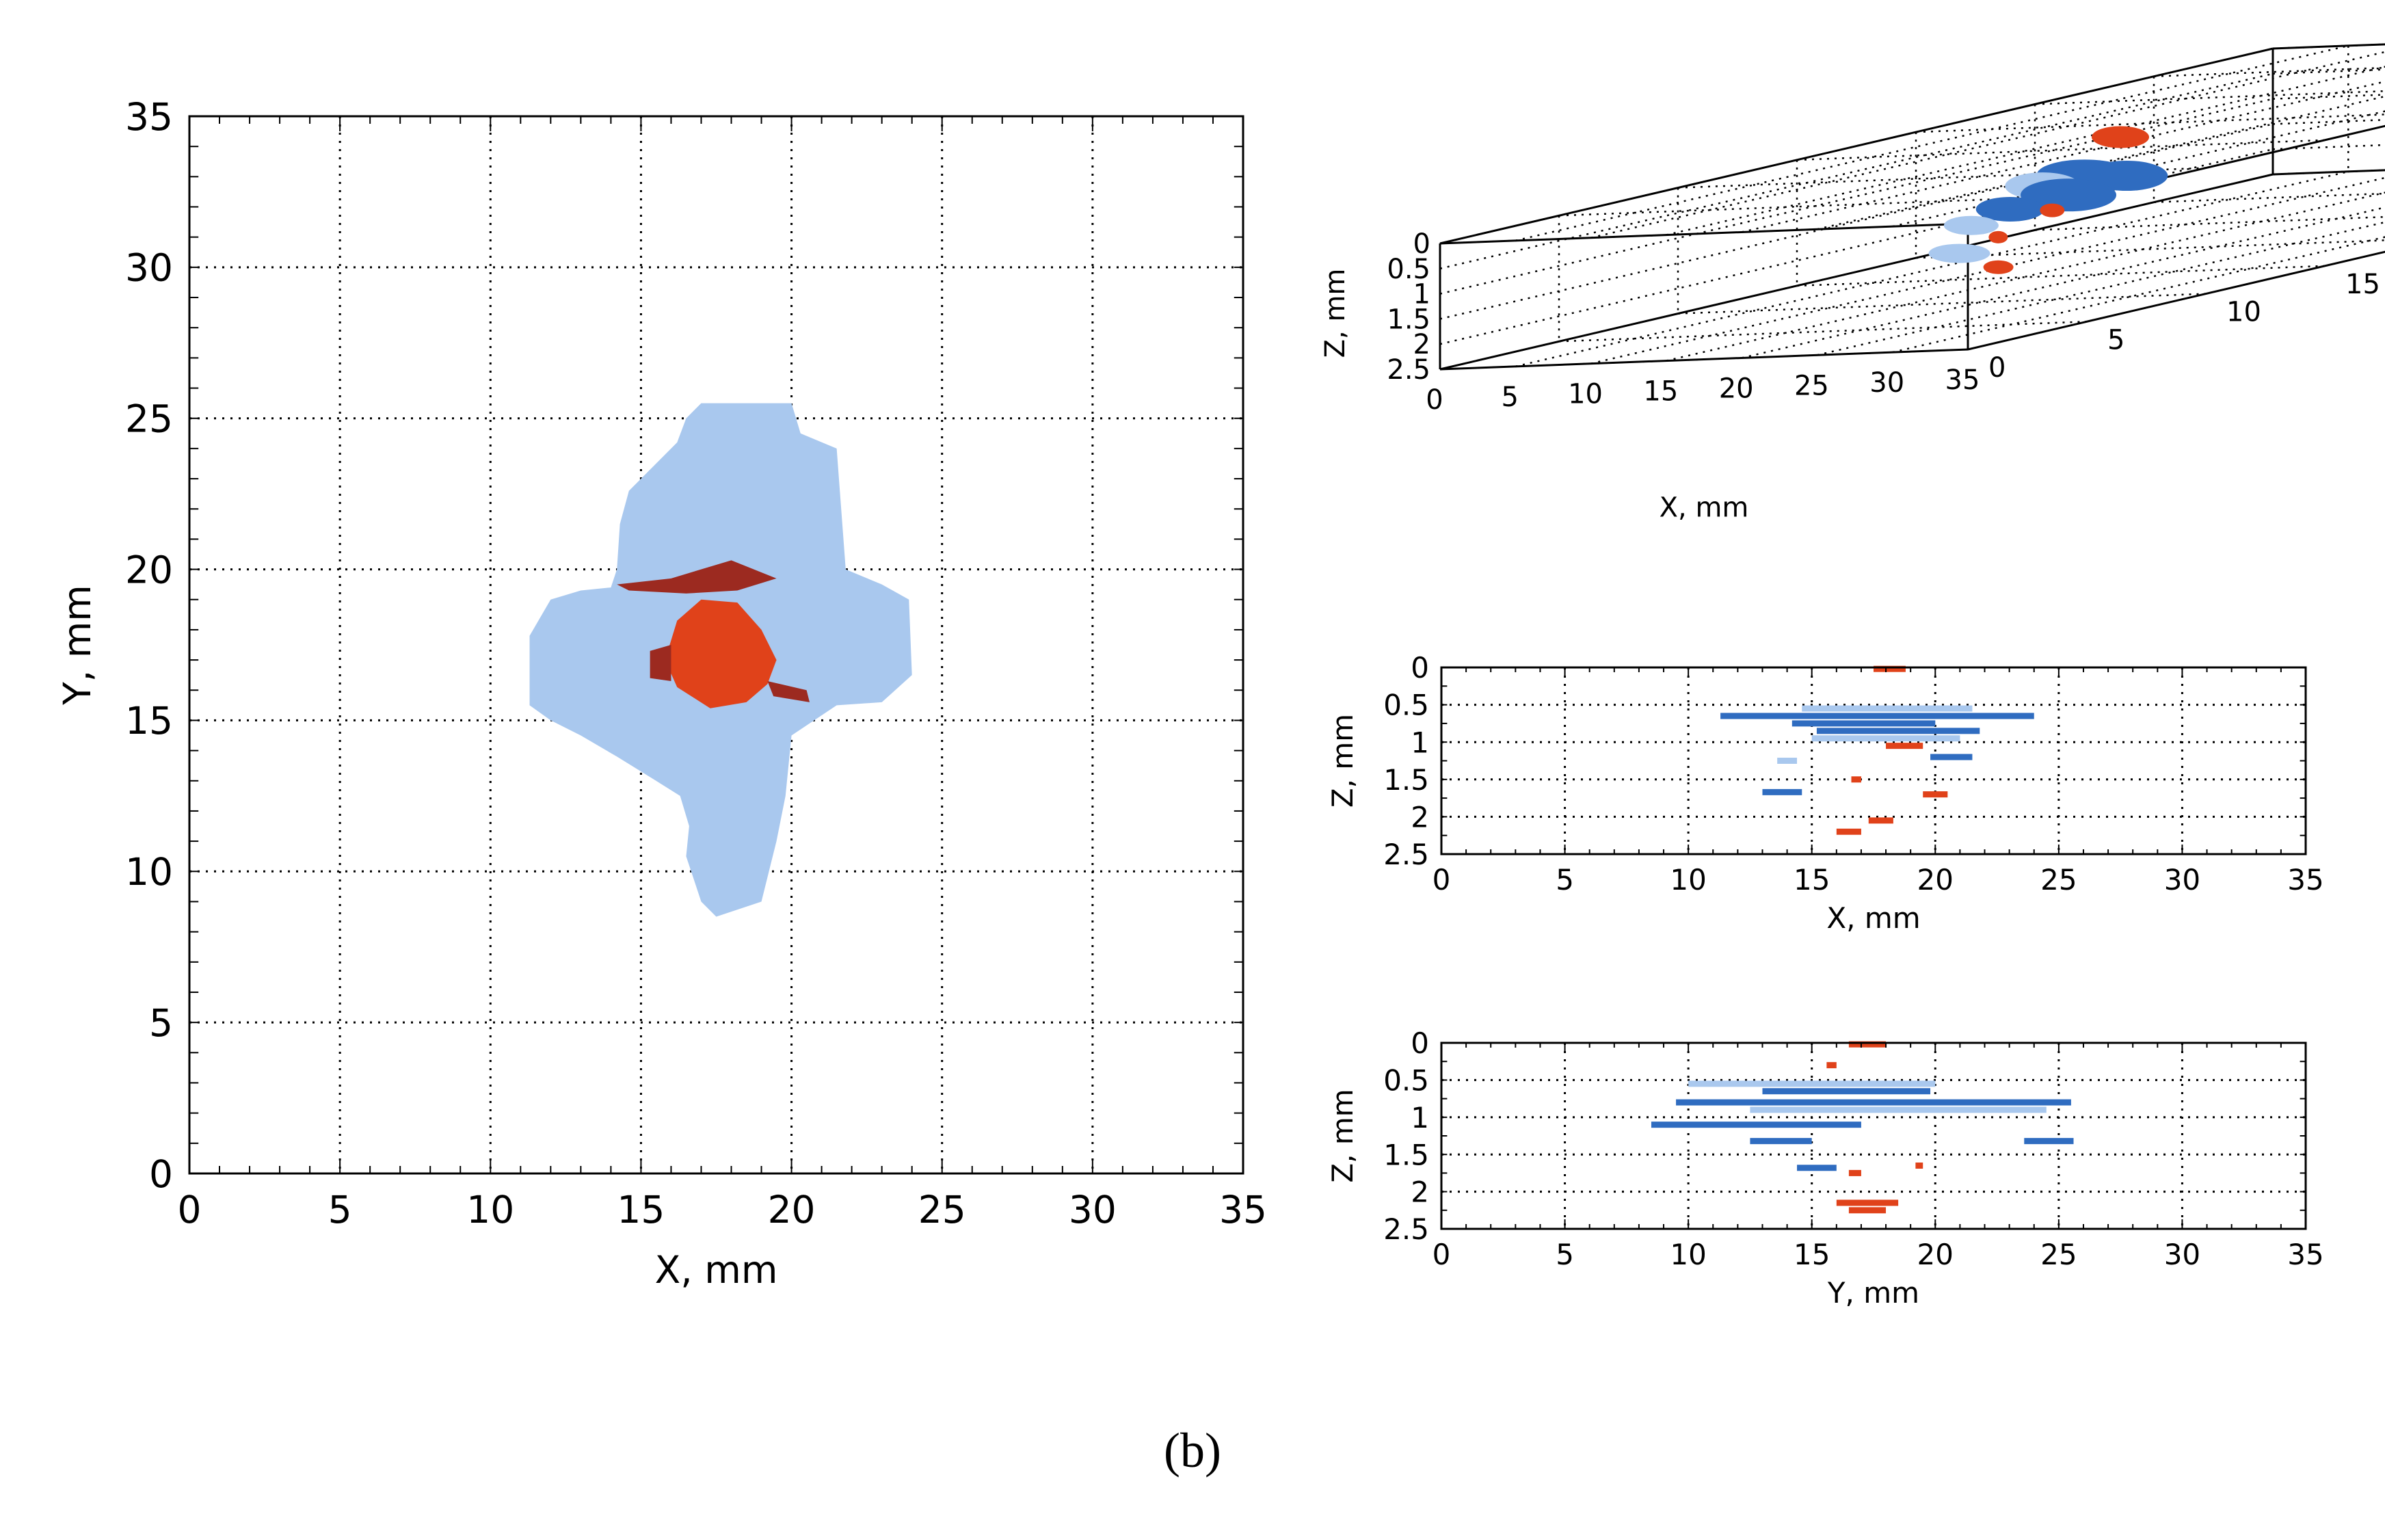 Image resolution: width=2385 pixels, height=1540 pixels. I want to click on x-axis-label: Y, mm, so click(1873, 1293).